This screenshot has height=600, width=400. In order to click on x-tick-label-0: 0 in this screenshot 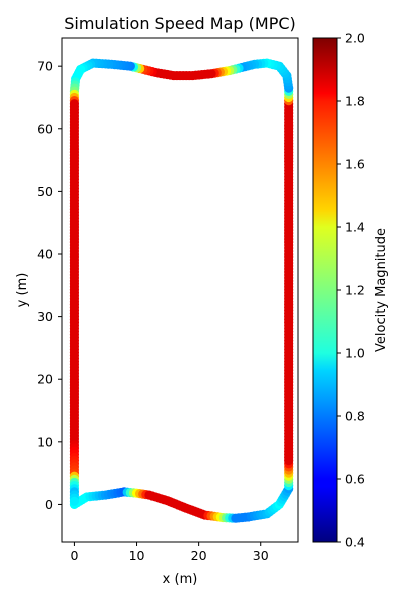, I will do `click(74, 555)`.